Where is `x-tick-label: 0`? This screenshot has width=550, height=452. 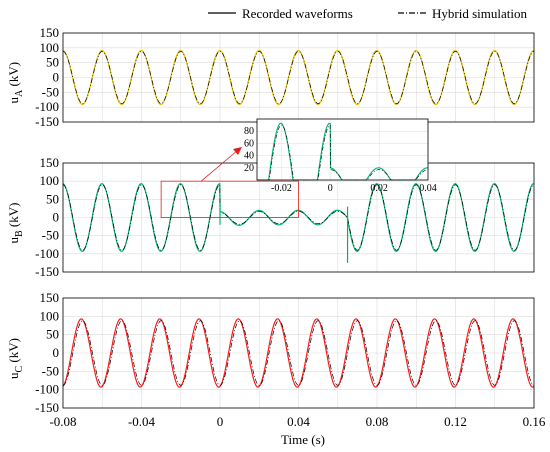 x-tick-label: 0 is located at coordinates (220, 421).